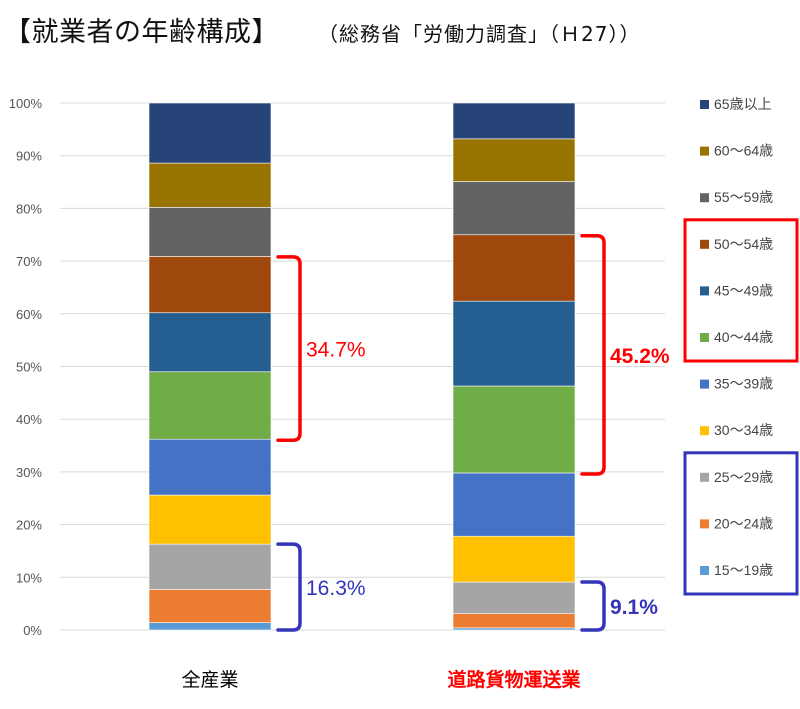 This screenshot has width=800, height=709. Describe the element at coordinates (29, 472) in the screenshot. I see `y-tick-label: 30%` at that location.